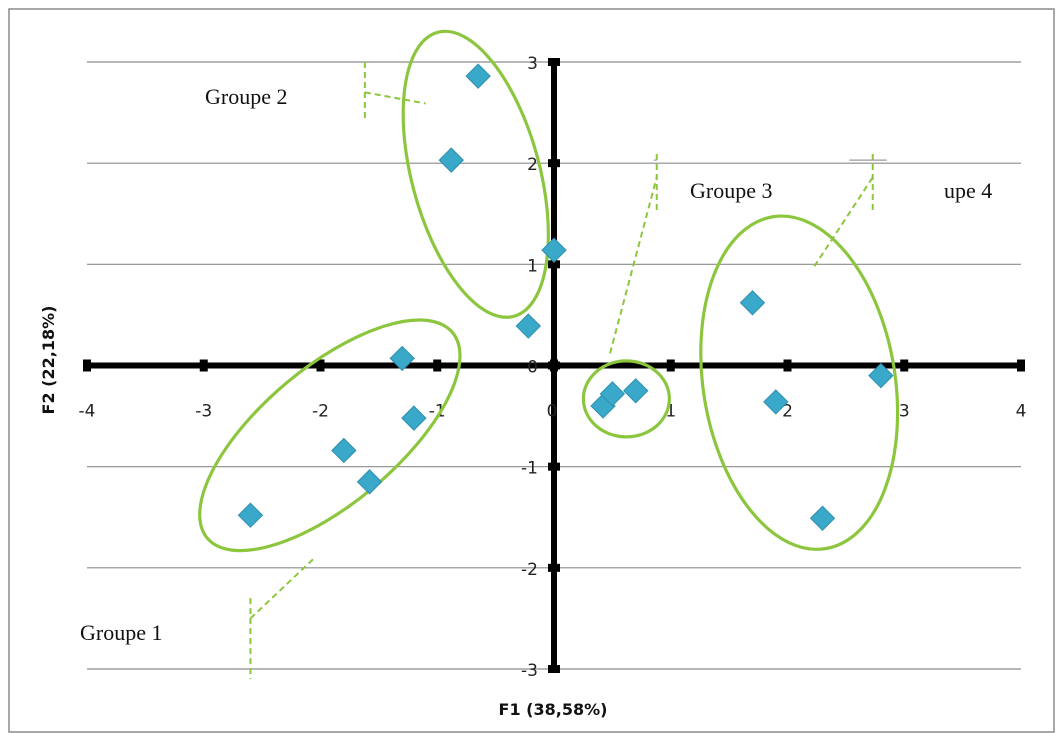 The height and width of the screenshot is (733, 1061). I want to click on y-tick-label: 3, so click(532, 64).